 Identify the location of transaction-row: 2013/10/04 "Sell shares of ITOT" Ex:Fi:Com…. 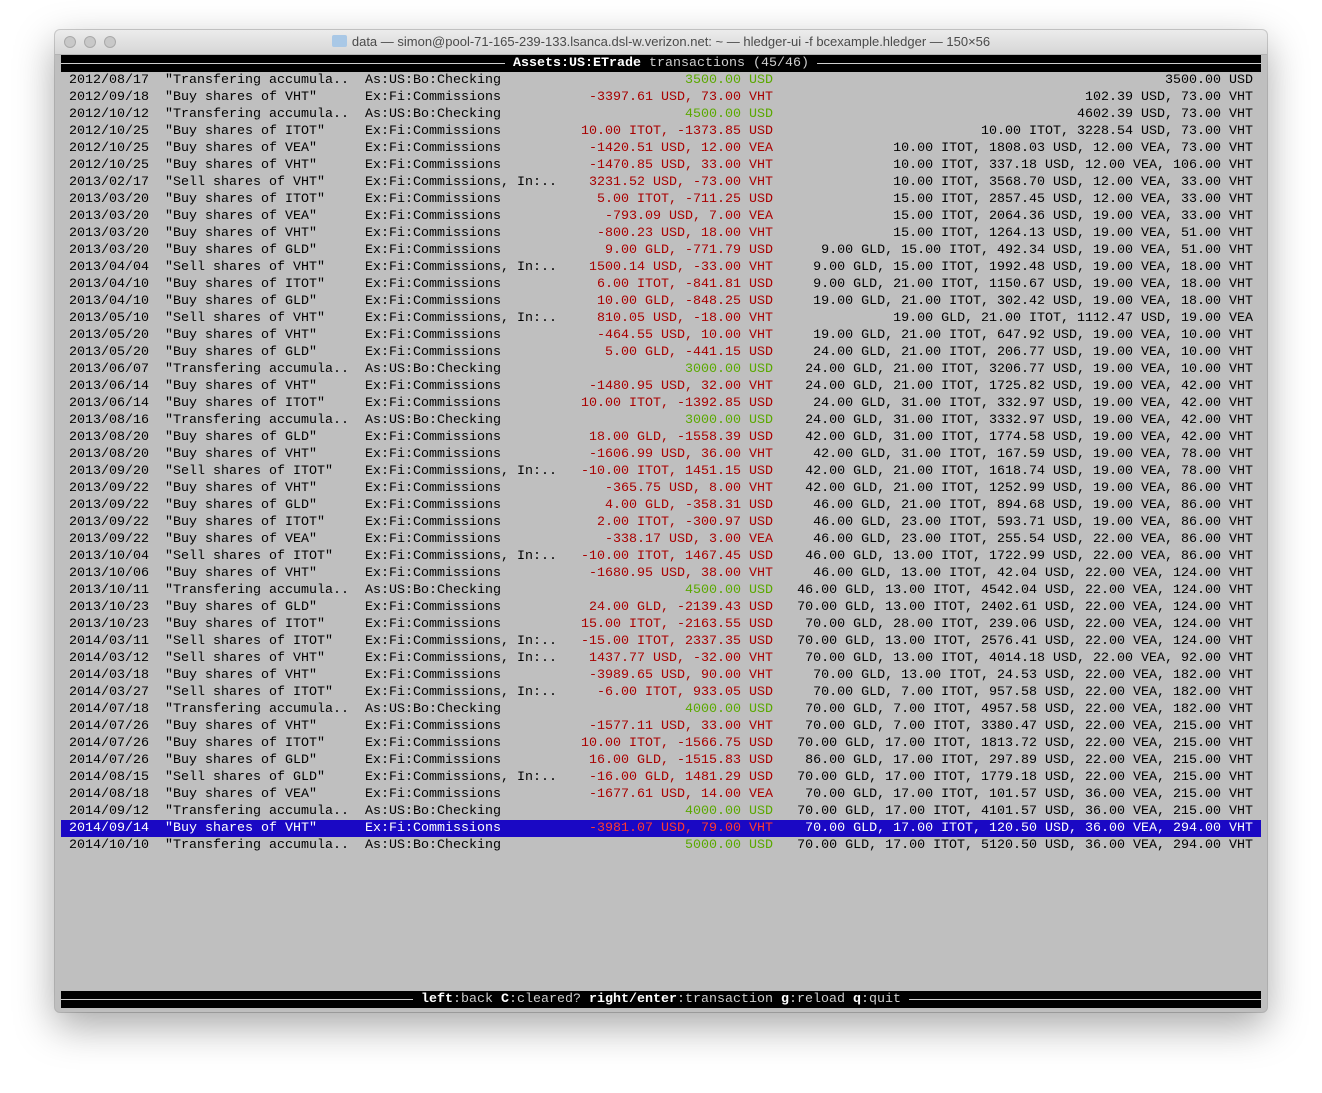
(661, 556).